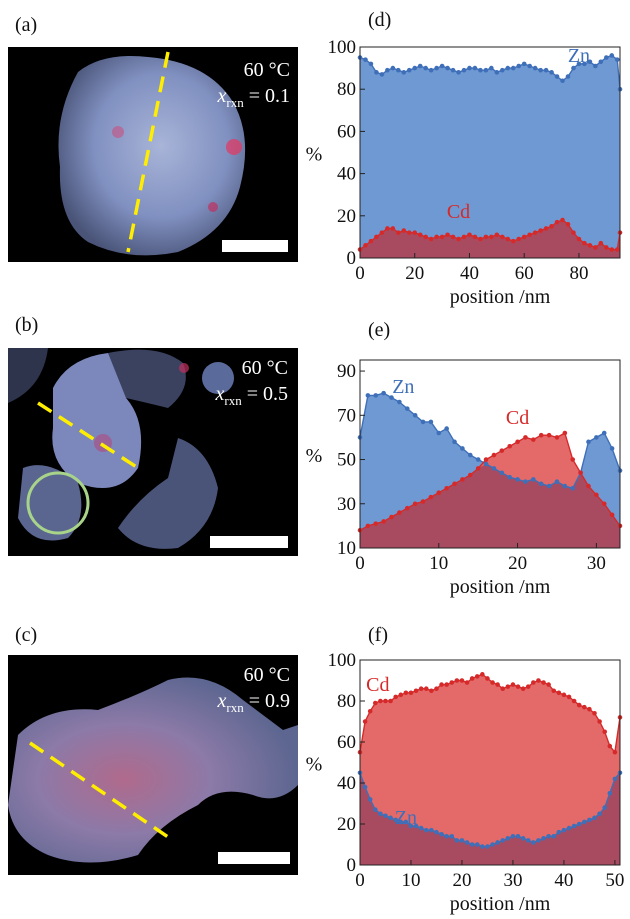 Image resolution: width=630 pixels, height=919 pixels. Describe the element at coordinates (97, 420) in the screenshot. I see `particle-b` at that location.